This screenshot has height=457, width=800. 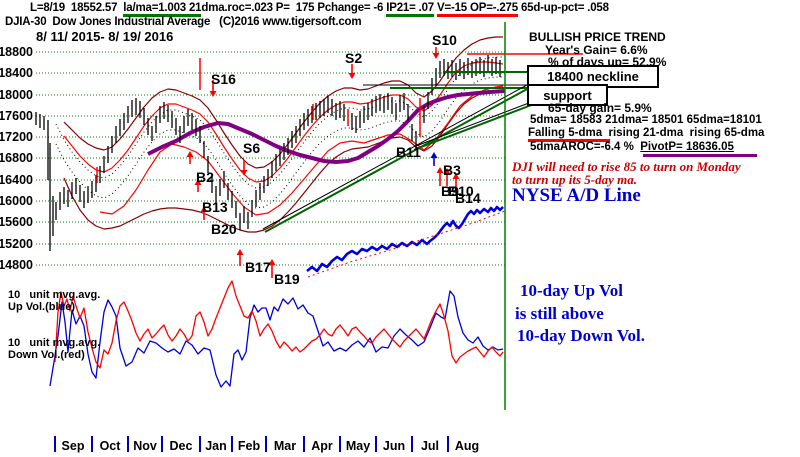 I want to click on signal-label-b2: B2, so click(x=205, y=177).